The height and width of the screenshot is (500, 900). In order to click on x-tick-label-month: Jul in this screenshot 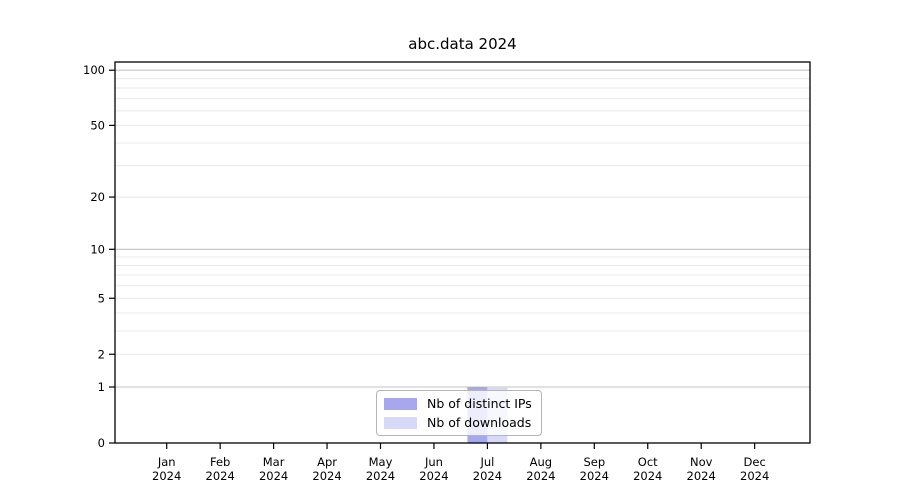, I will do `click(486, 462)`.